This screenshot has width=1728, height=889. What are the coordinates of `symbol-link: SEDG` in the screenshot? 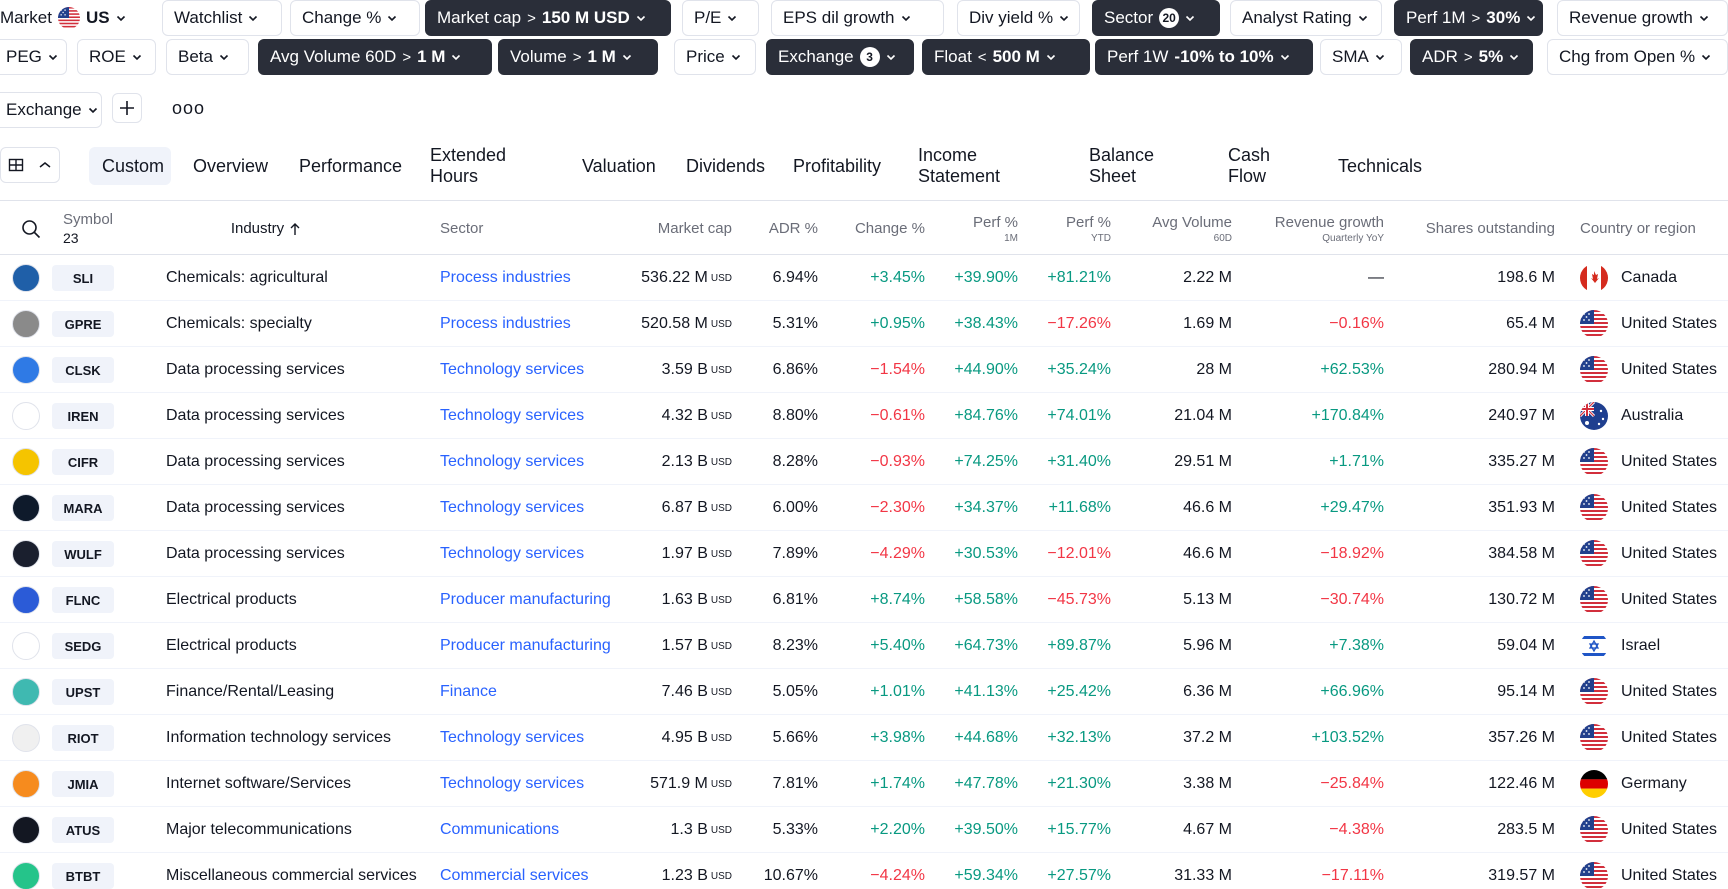 It's located at (83, 646).